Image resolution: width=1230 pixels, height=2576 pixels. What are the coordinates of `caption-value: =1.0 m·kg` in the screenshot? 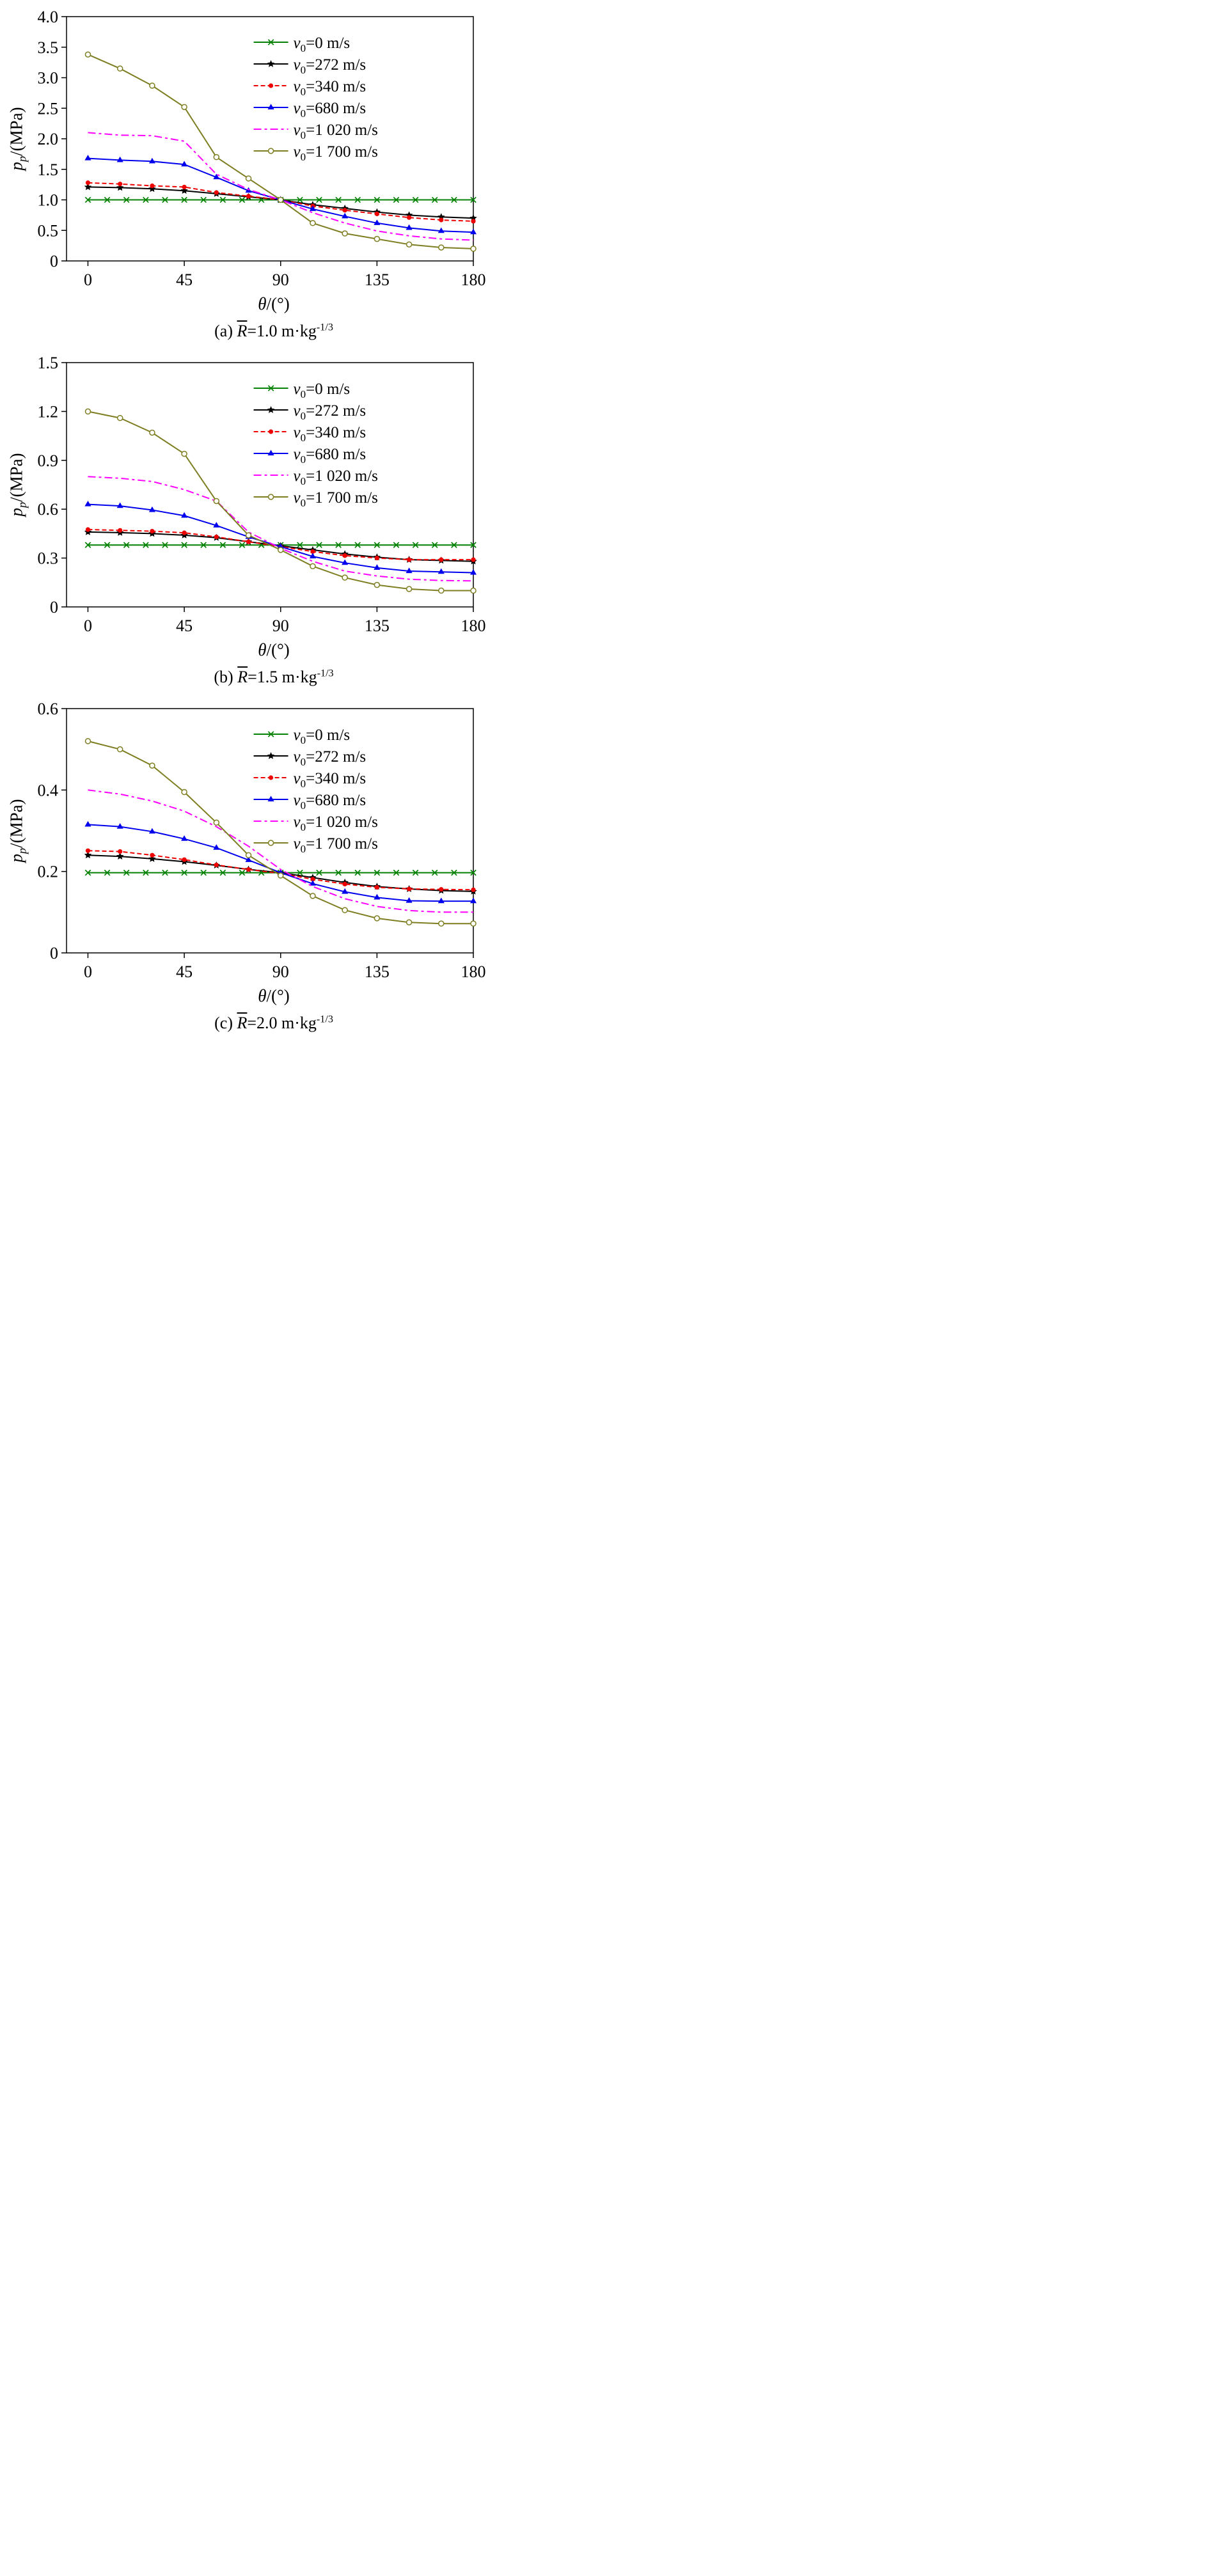 It's located at (282, 331).